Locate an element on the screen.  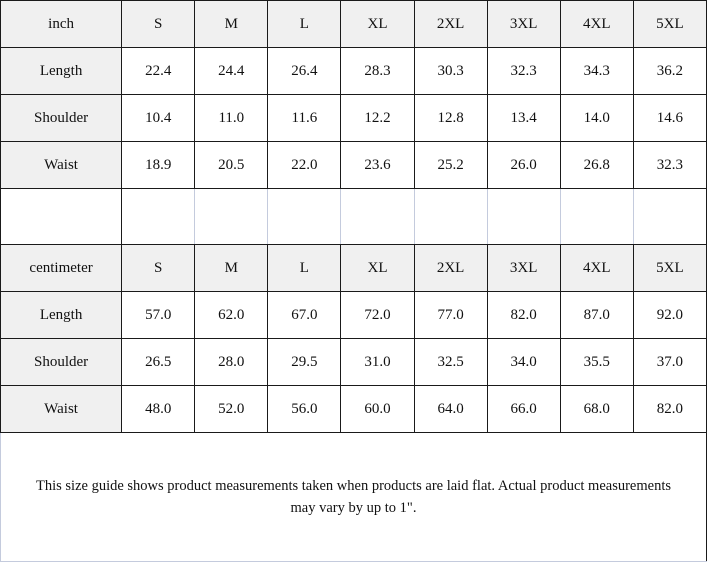
inch-waist-3xl: 26.0 is located at coordinates (523, 165).